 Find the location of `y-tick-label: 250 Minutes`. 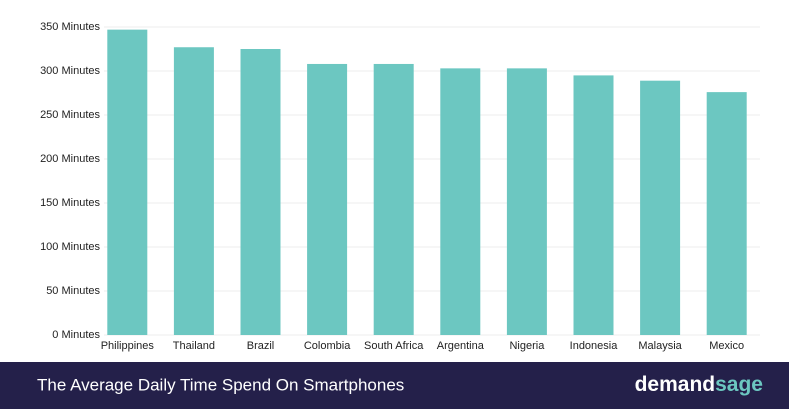

y-tick-label: 250 Minutes is located at coordinates (70, 115).